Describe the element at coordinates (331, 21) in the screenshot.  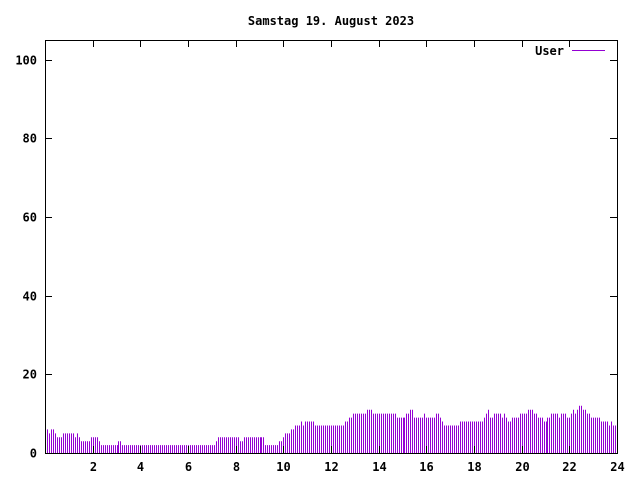
I see `chart-title: Samstag 19. August 2023` at that location.